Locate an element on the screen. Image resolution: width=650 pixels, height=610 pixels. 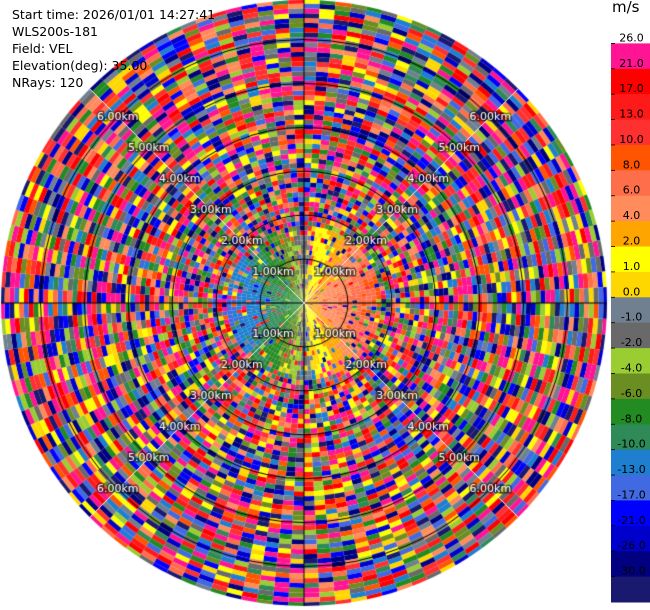
site-label: WLS200s-181 is located at coordinates (55, 31).